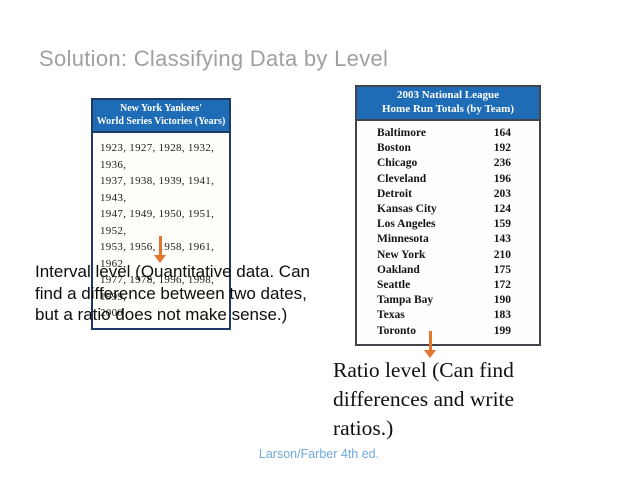  What do you see at coordinates (502, 300) in the screenshot?
I see `team-total: 190` at bounding box center [502, 300].